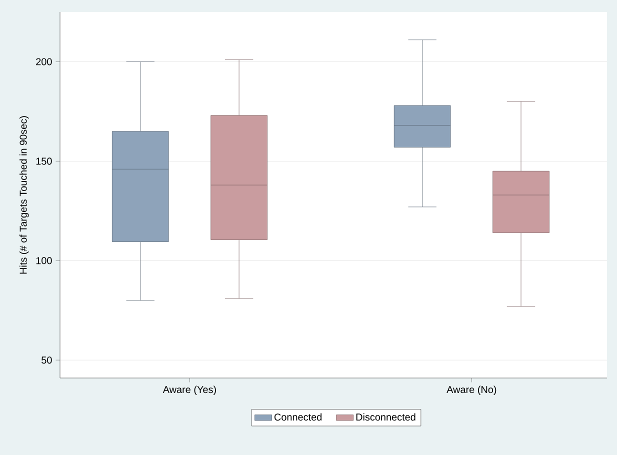 This screenshot has height=455, width=617. I want to click on legend-label: Connected, so click(298, 417).